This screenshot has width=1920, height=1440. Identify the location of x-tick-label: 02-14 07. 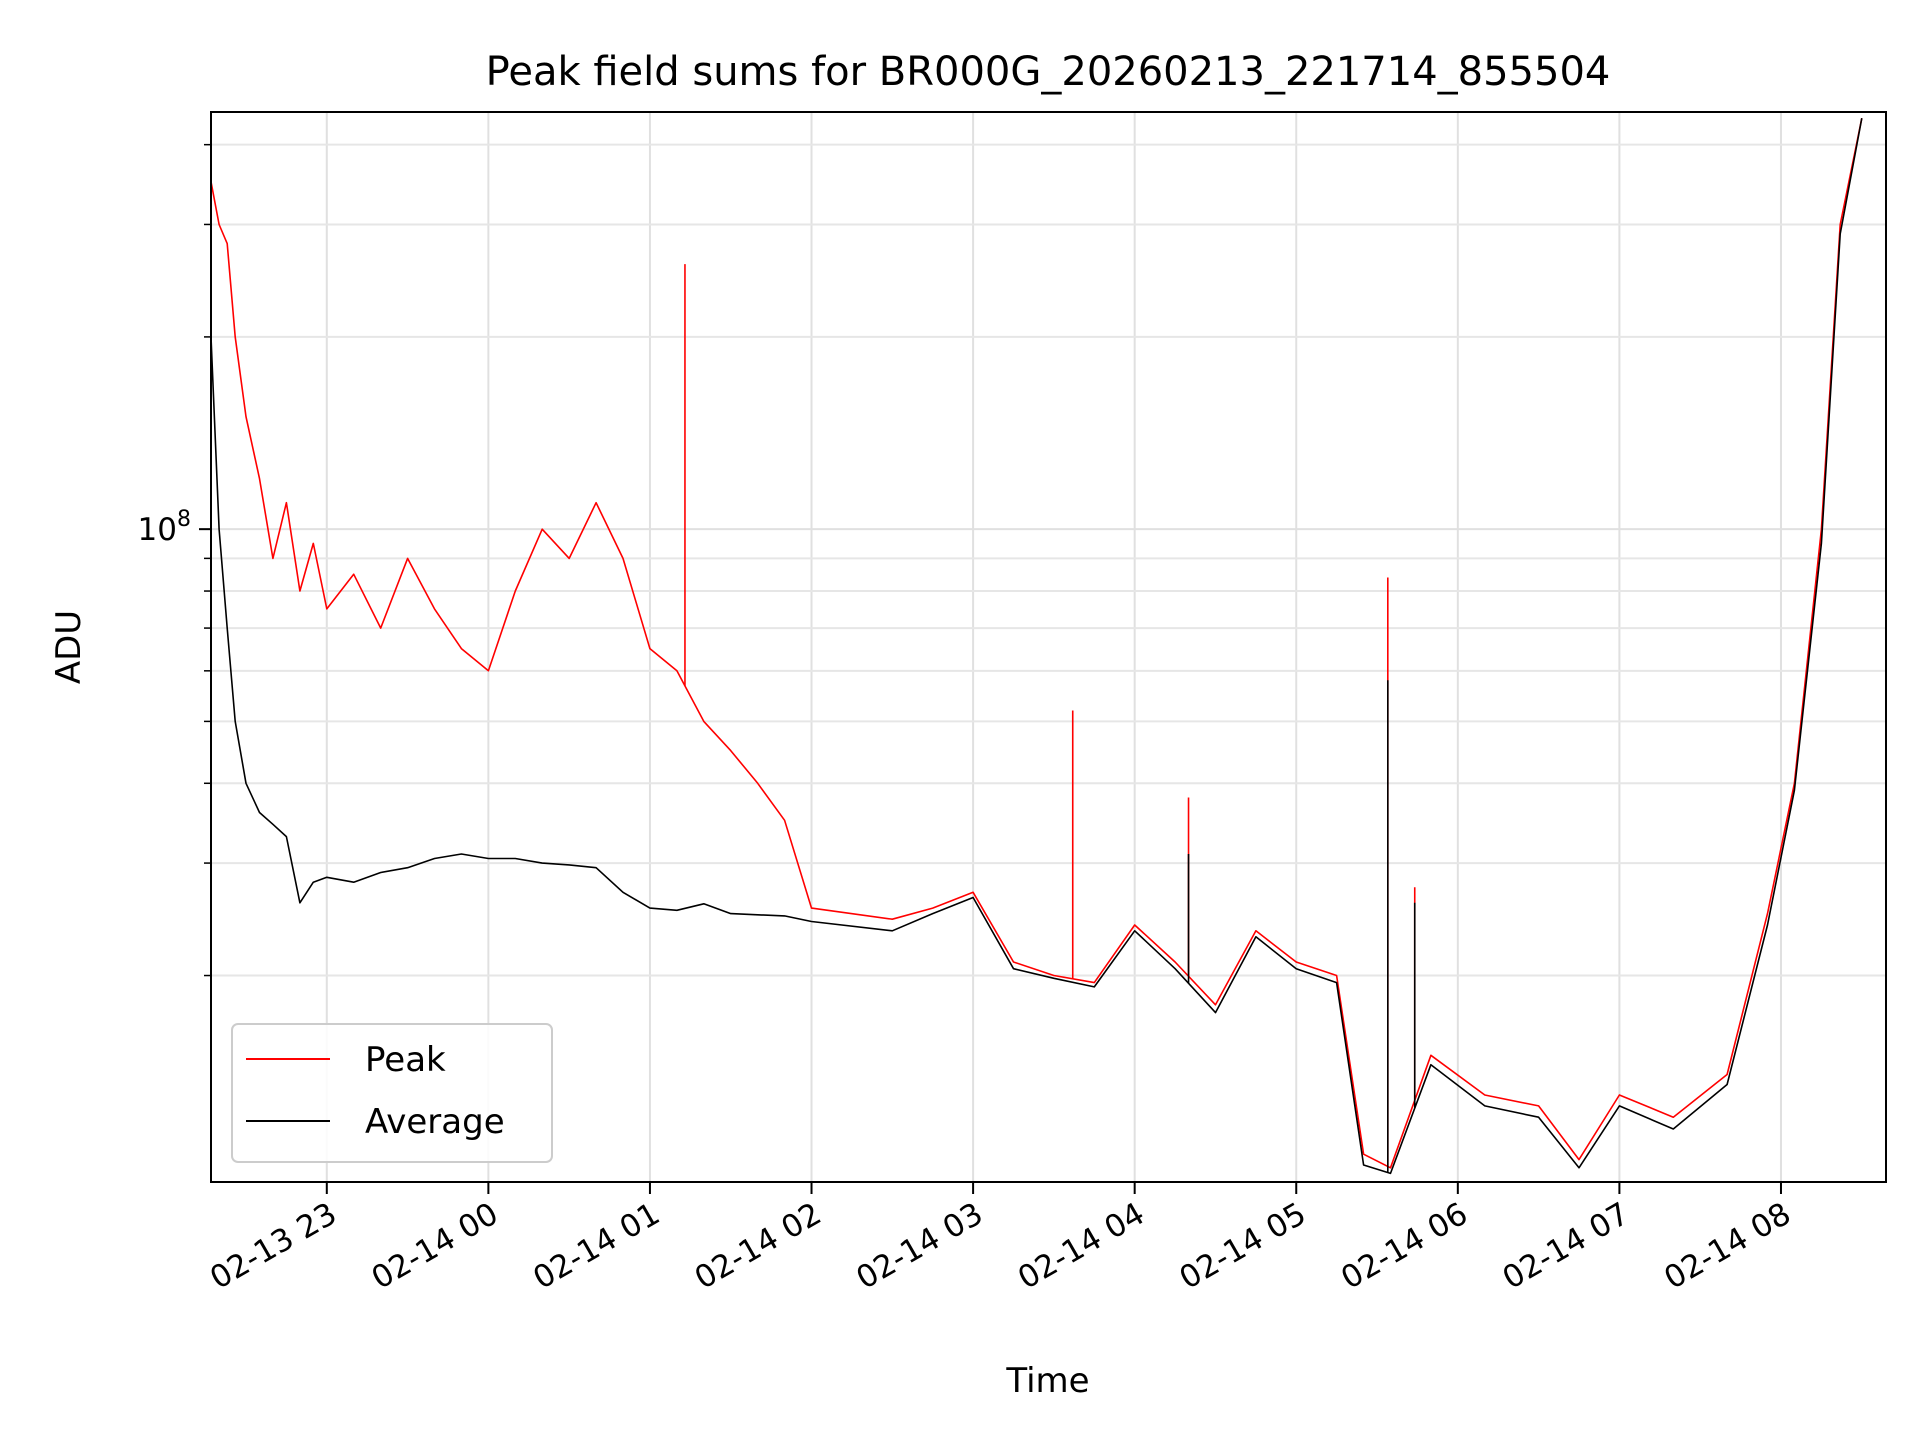
(1566, 1246).